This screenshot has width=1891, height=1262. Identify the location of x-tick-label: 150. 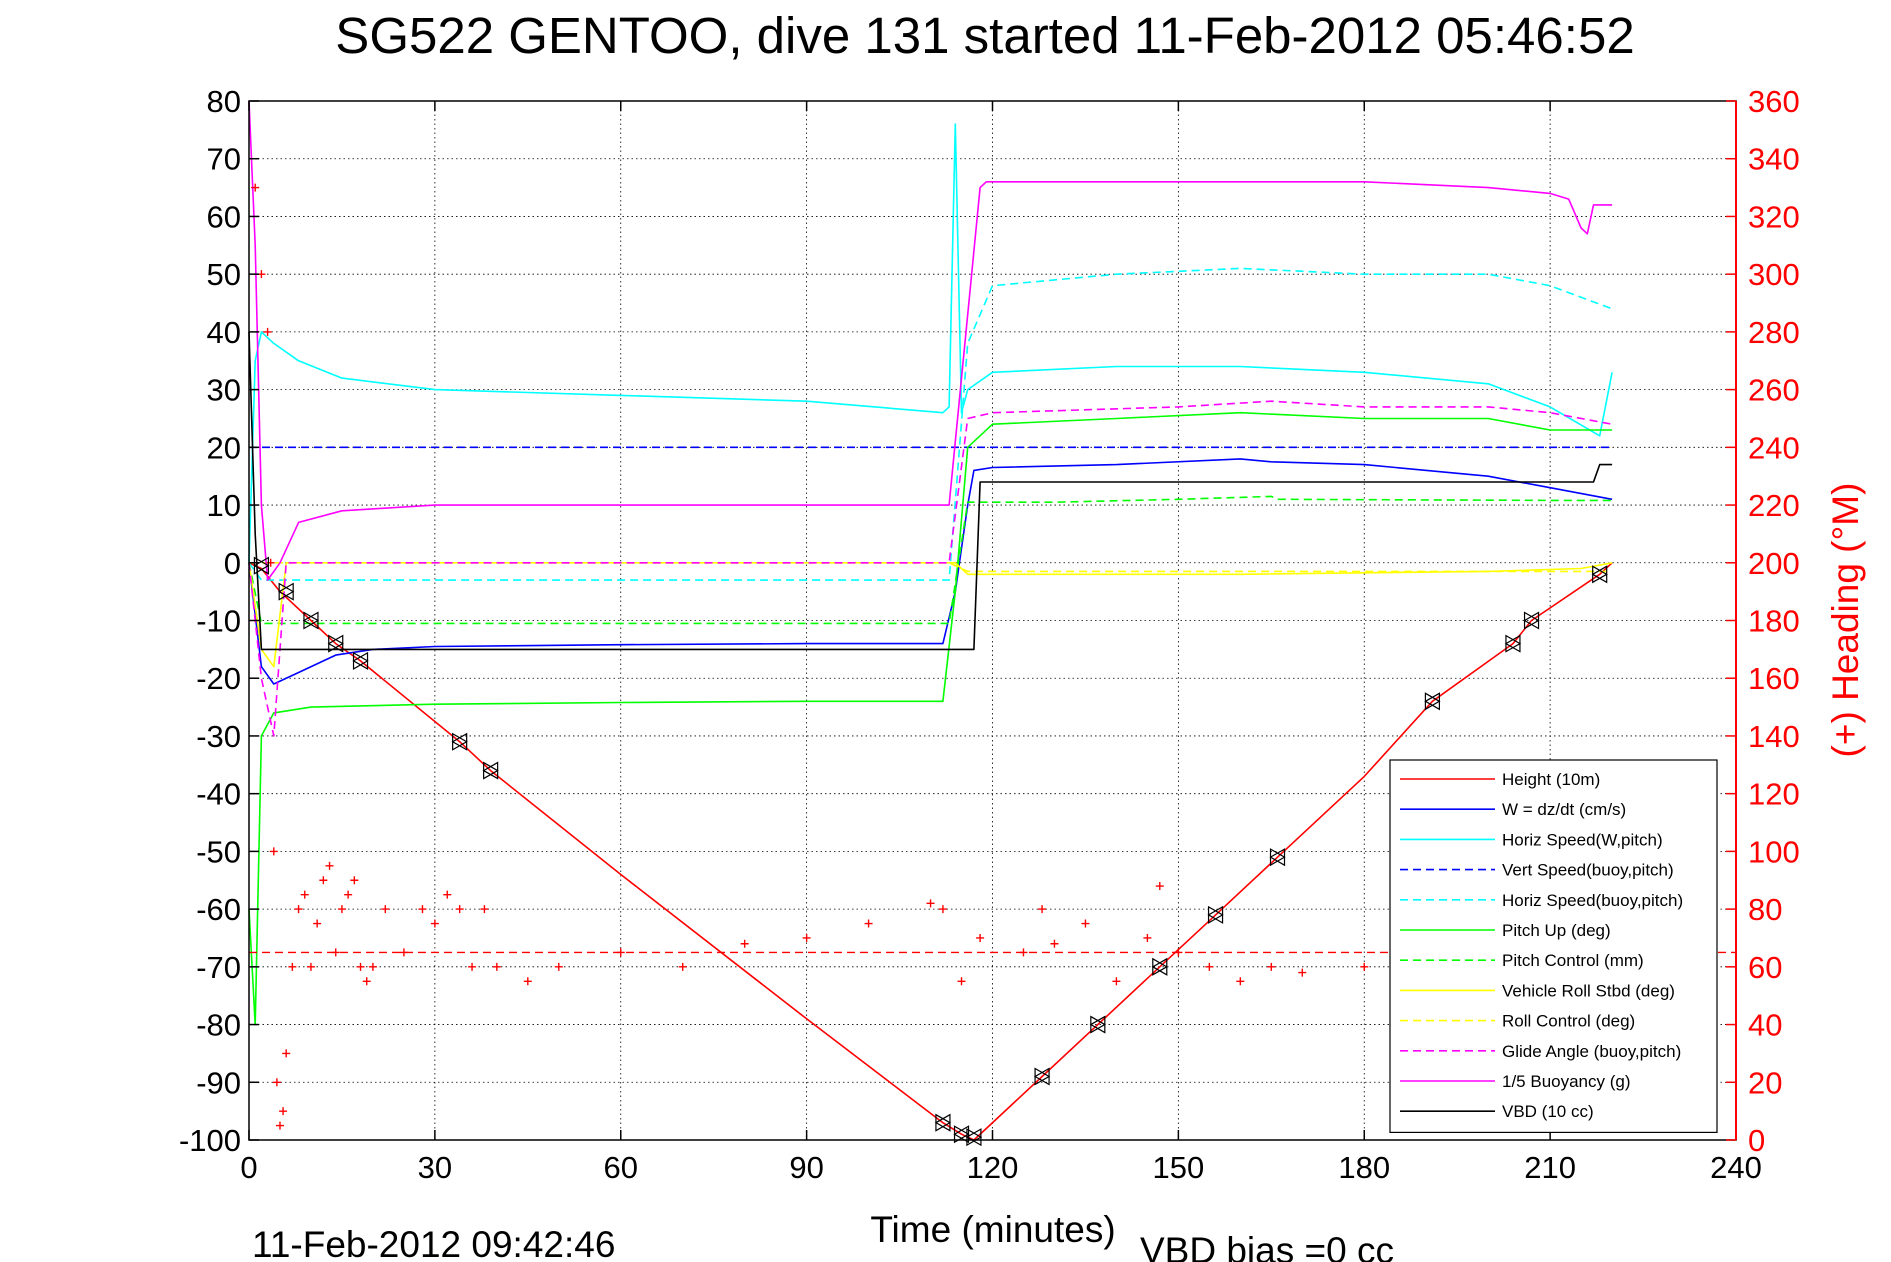
(1179, 1167).